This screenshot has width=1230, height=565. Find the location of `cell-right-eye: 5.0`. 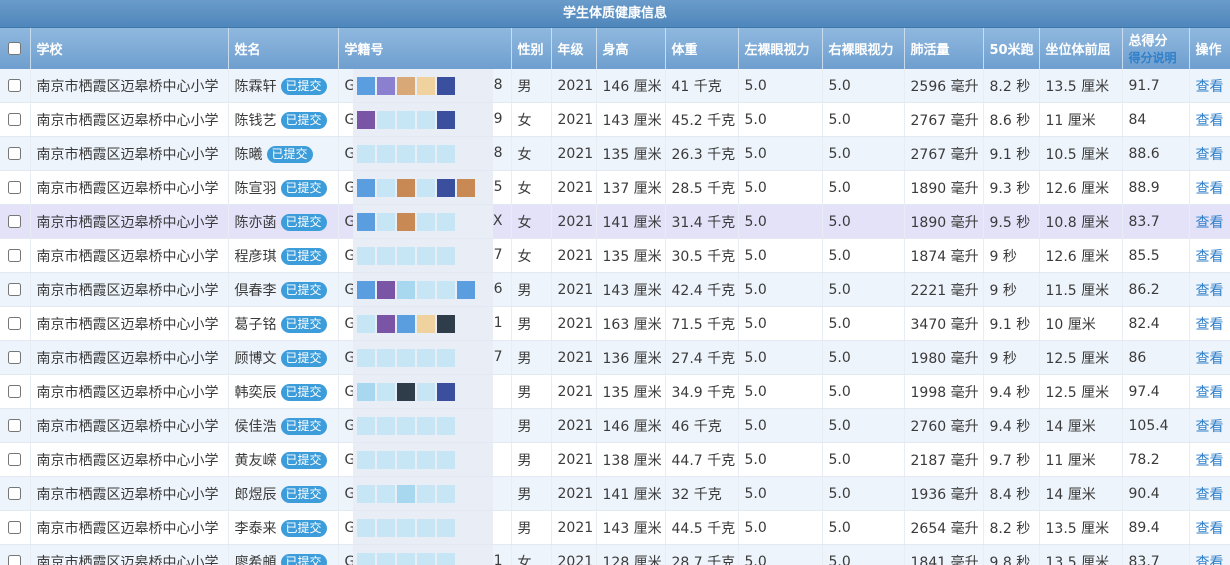

cell-right-eye: 5.0 is located at coordinates (863, 119).